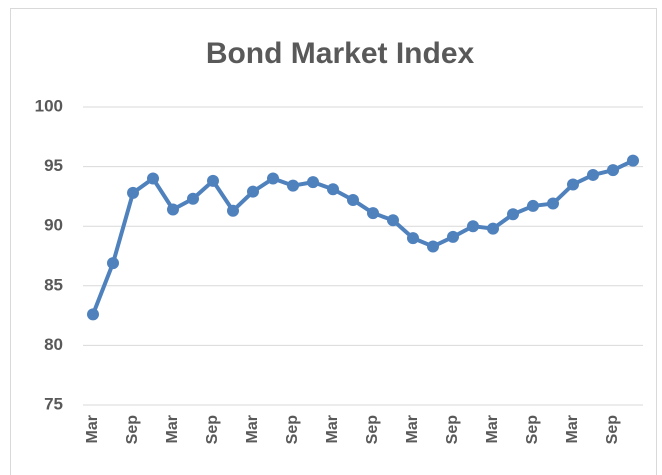 The width and height of the screenshot is (662, 475). Describe the element at coordinates (340, 53) in the screenshot. I see `chart-title: Bond Market Index` at that location.